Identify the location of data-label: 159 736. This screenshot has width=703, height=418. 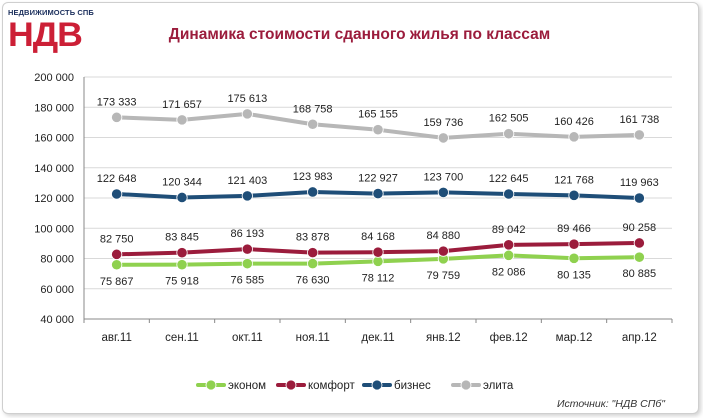
(443, 123).